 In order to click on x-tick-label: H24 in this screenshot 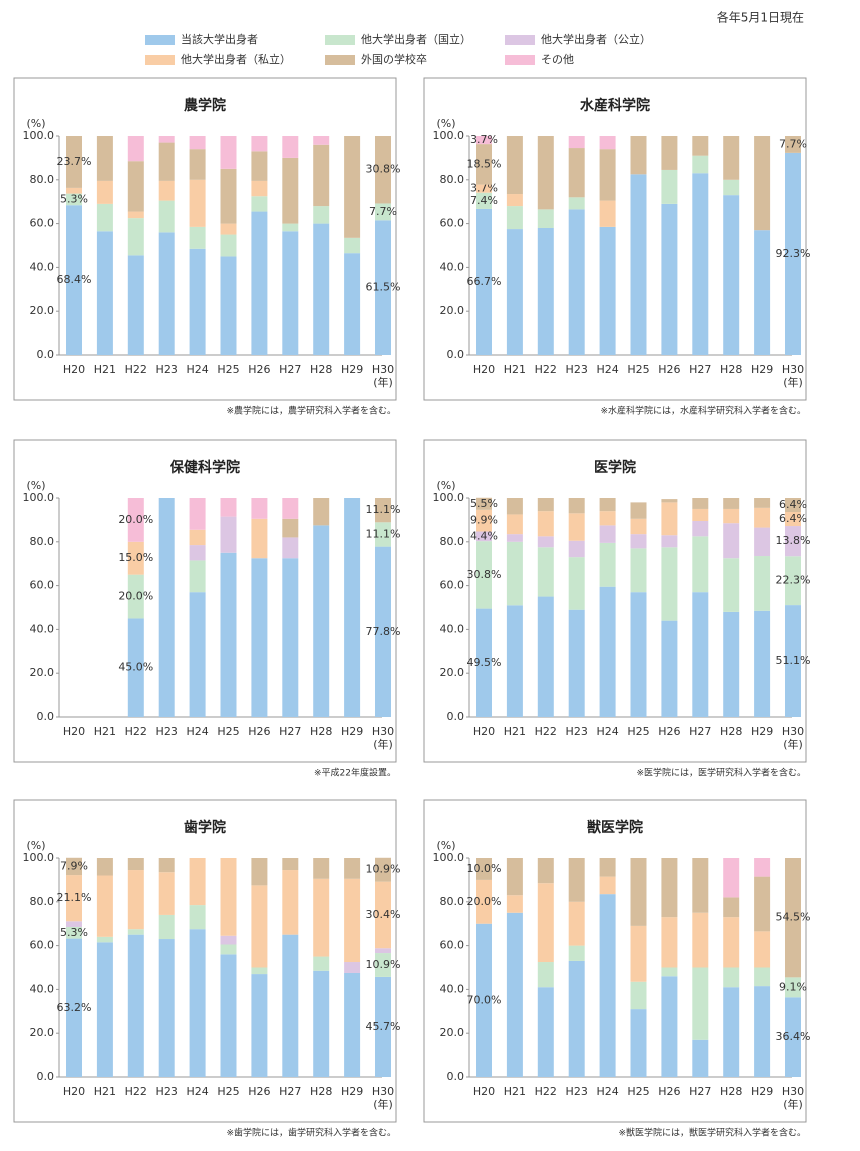, I will do `click(607, 1091)`.